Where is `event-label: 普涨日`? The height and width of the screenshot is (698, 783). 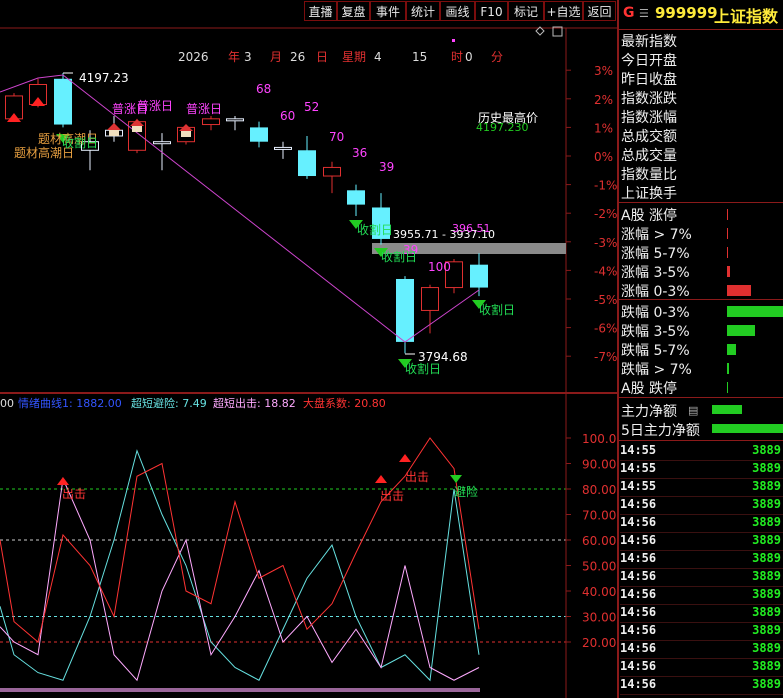 event-label: 普涨日 is located at coordinates (204, 108).